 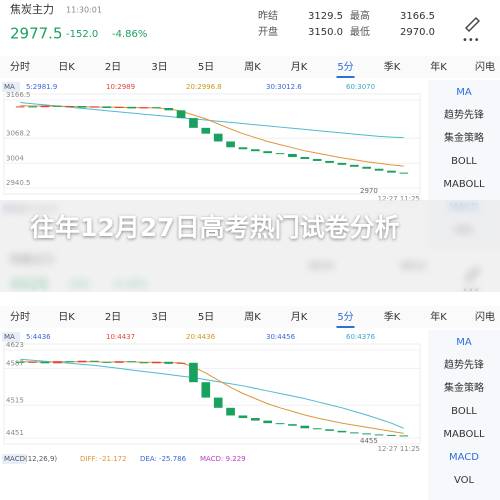 I want to click on ma-value: 5:2981.9, so click(x=41, y=87).